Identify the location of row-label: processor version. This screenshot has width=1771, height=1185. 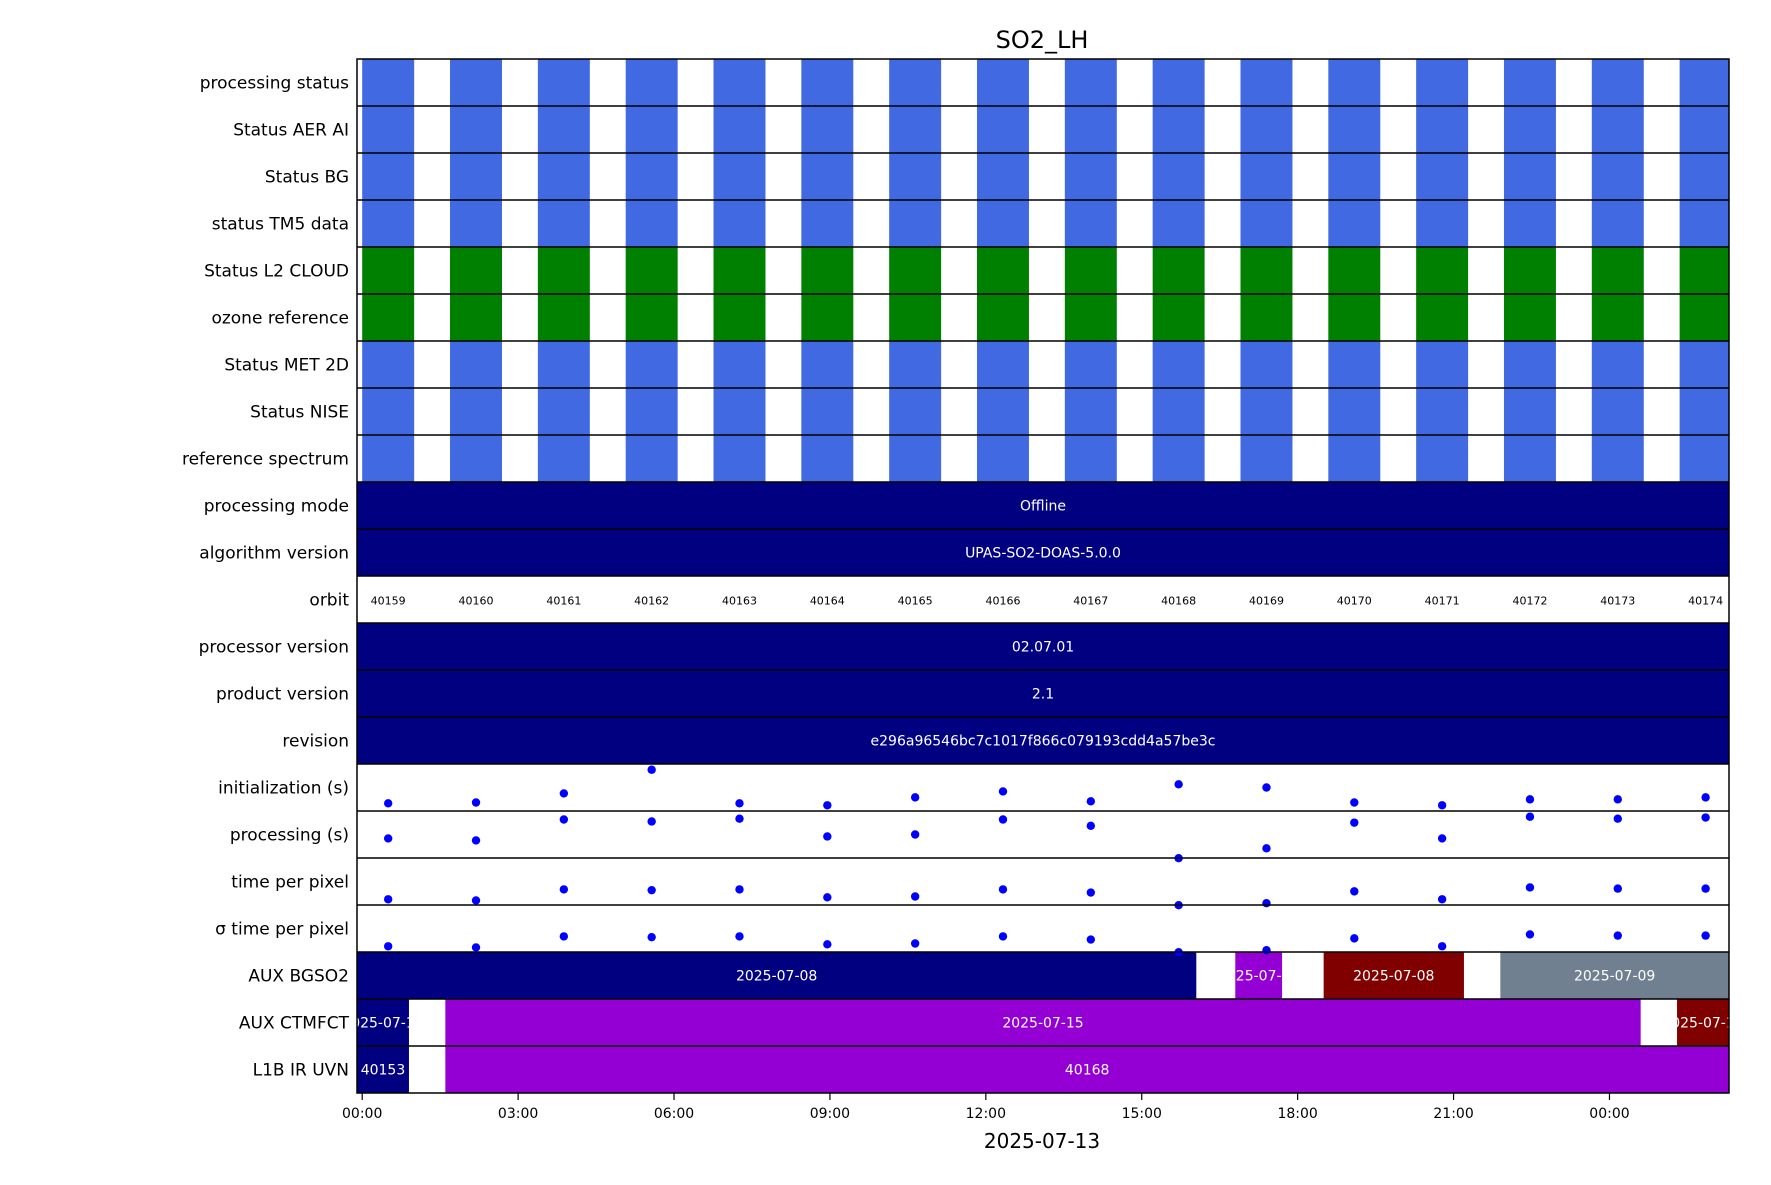
(274, 648).